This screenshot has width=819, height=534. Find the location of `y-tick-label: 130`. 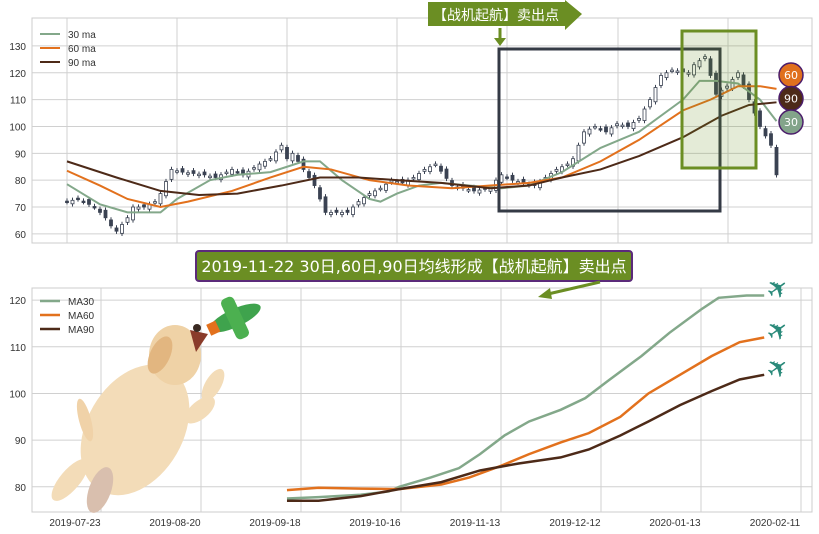

y-tick-label: 130 is located at coordinates (17, 47).